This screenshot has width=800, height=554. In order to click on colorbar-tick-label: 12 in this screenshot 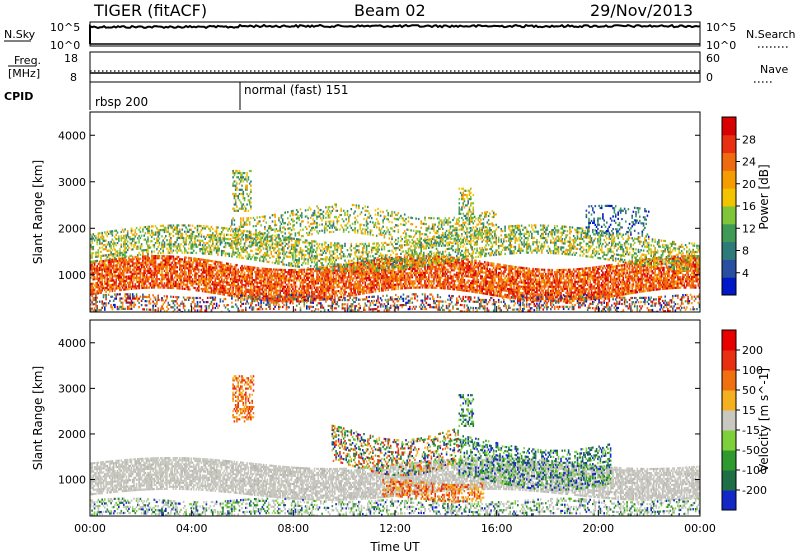, I will do `click(749, 228)`.